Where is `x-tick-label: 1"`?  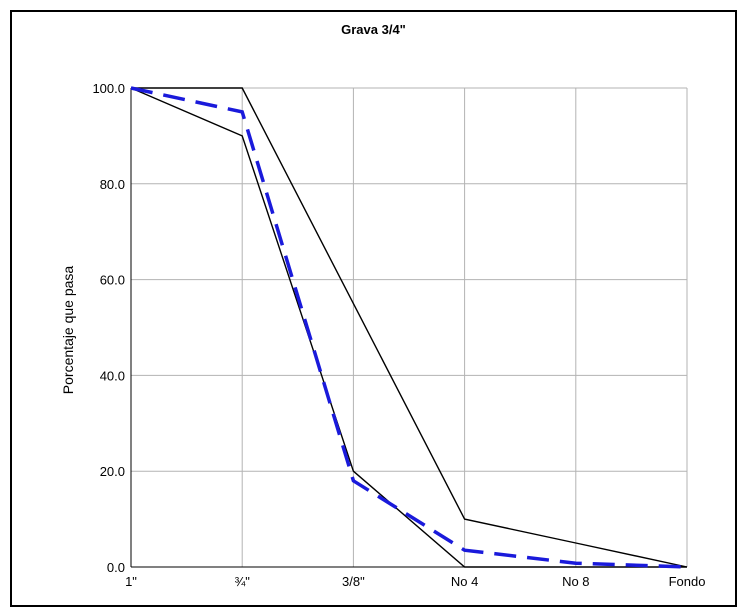
x-tick-label: 1" is located at coordinates (131, 581).